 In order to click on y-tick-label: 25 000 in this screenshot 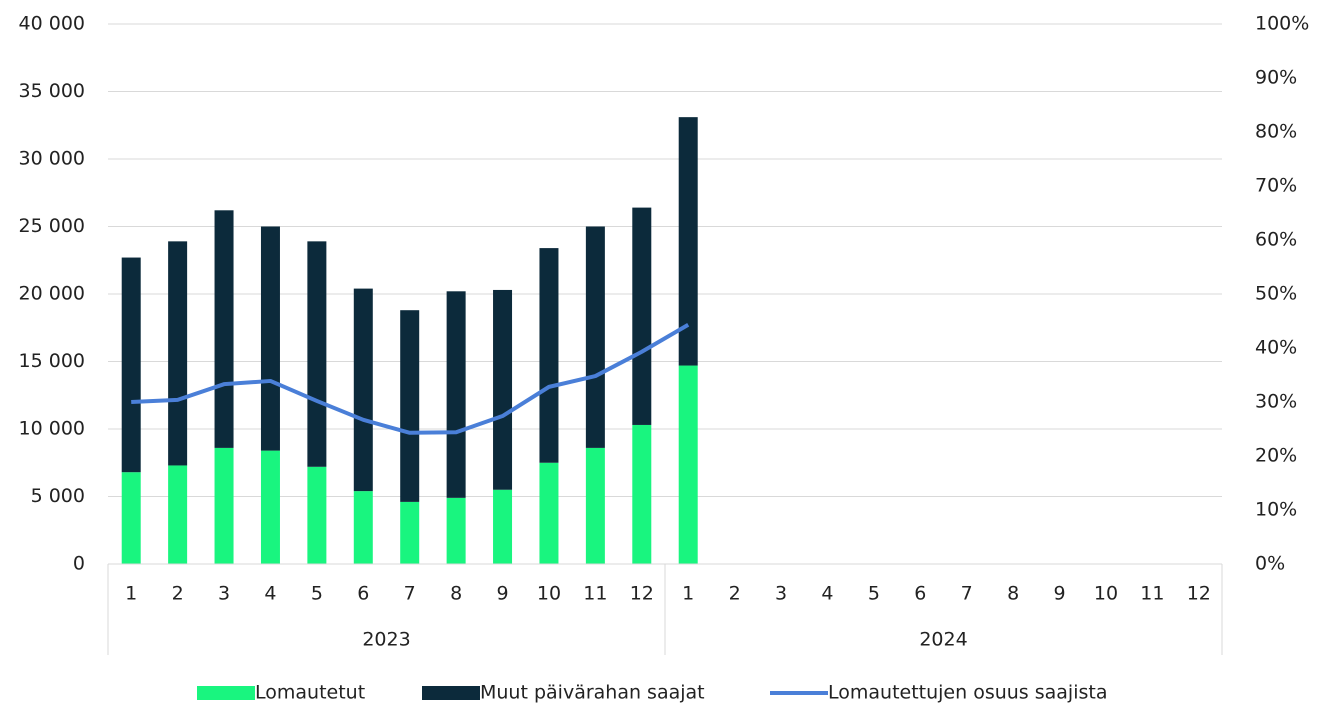, I will do `click(52, 226)`.